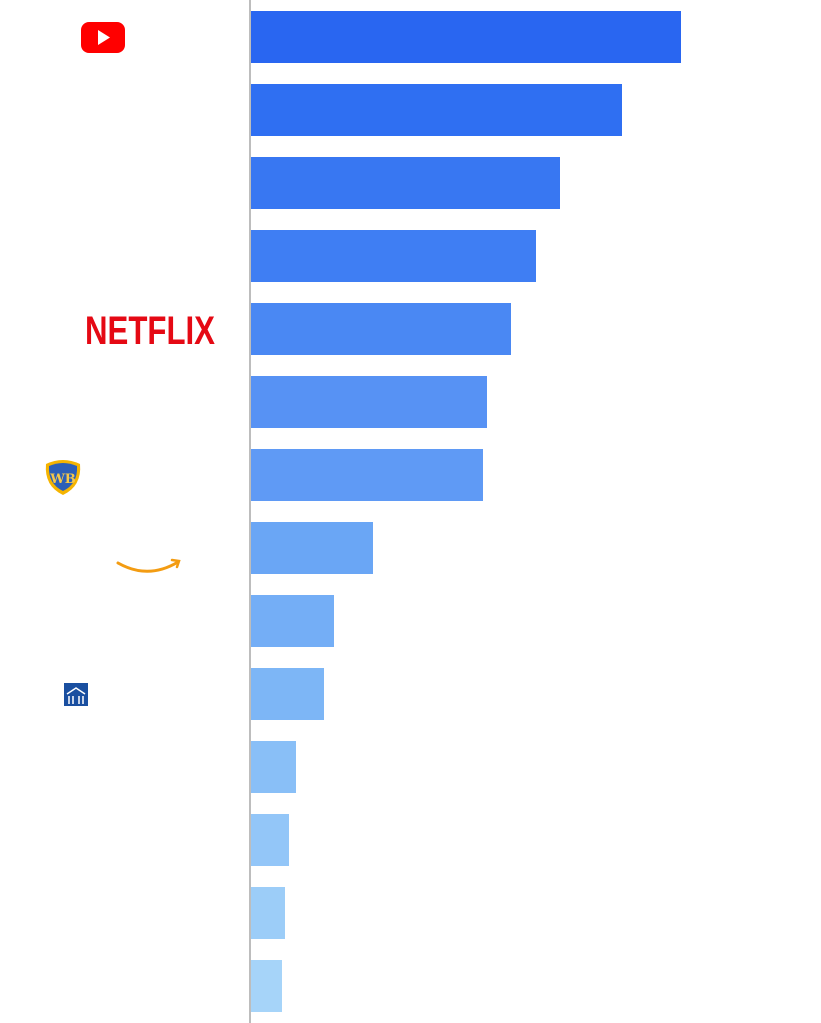 This screenshot has height=1023, width=821. Describe the element at coordinates (76, 694) in the screenshot. I see `studio-logo` at that location.